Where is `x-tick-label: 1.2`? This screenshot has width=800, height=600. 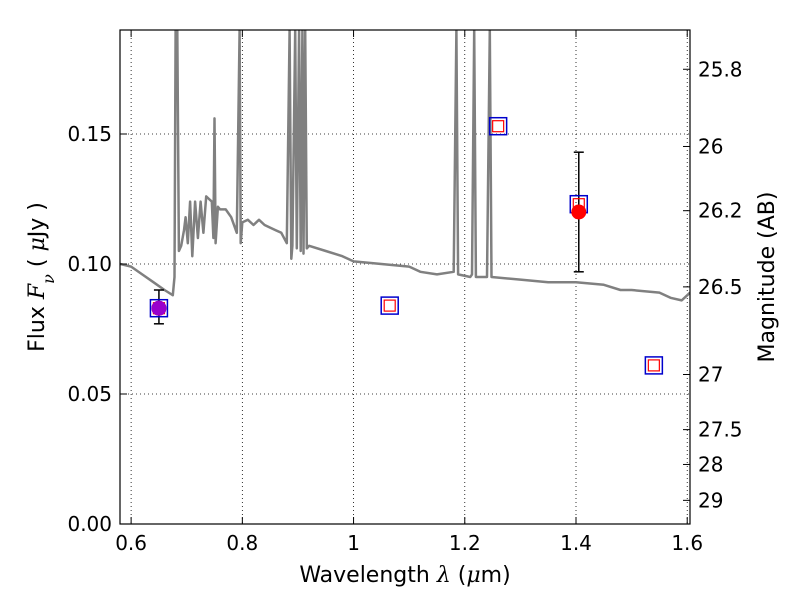 x-tick-label: 1.2 is located at coordinates (465, 543).